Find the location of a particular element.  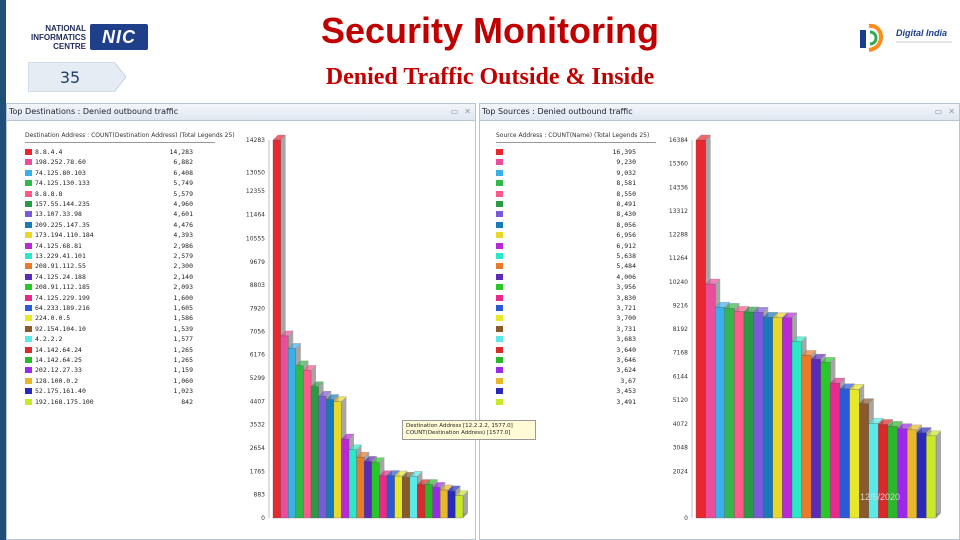

legend-item: 52.175.161.40 1,023 is located at coordinates (111, 391).